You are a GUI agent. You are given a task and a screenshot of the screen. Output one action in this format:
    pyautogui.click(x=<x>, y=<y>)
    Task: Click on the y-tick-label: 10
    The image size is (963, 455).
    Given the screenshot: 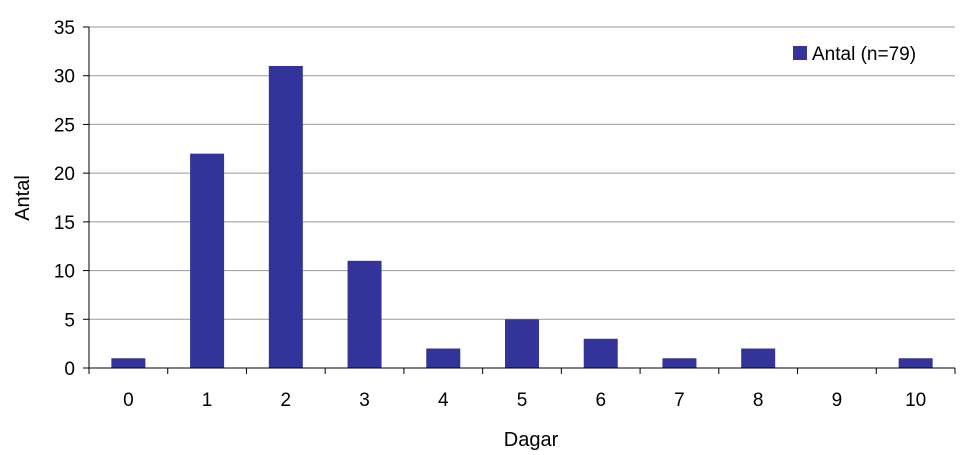 What is the action you would take?
    pyautogui.click(x=64, y=272)
    